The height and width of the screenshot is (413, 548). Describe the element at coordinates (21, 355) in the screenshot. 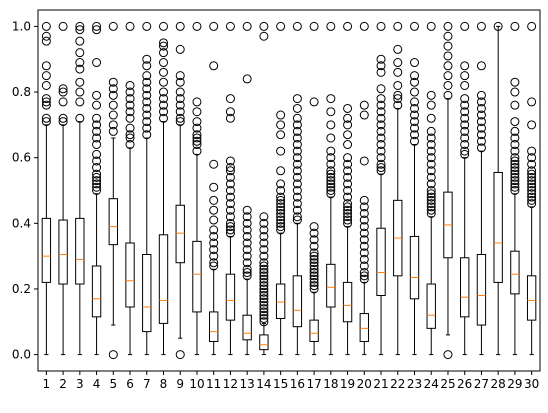

I see `y-tick-label: 0.0` at that location.